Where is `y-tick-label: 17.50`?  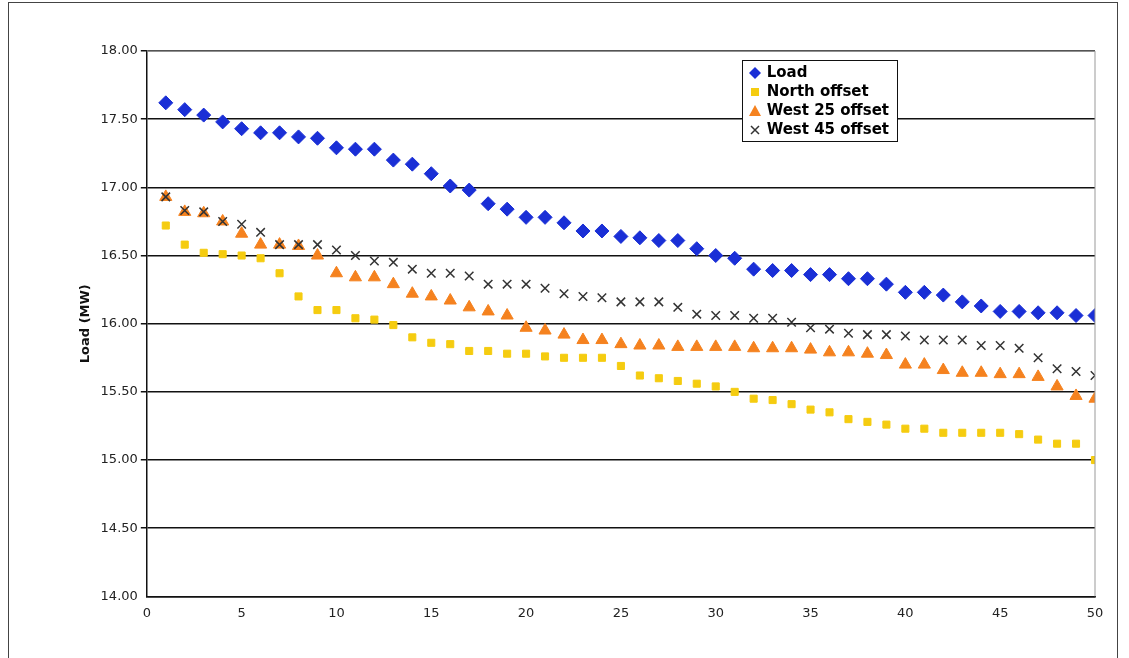 y-tick-label: 17.50 is located at coordinates (119, 118).